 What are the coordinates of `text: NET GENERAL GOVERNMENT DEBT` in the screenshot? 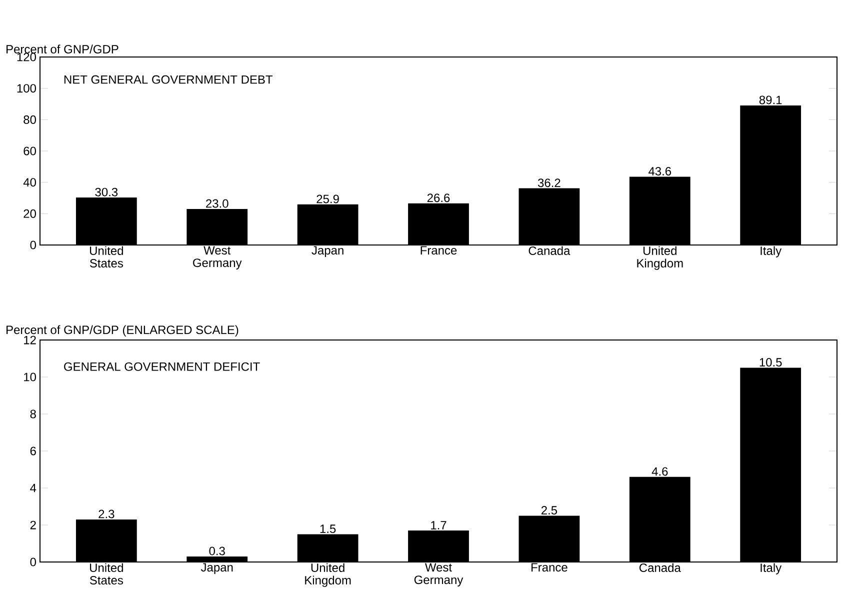 It's located at (168, 79).